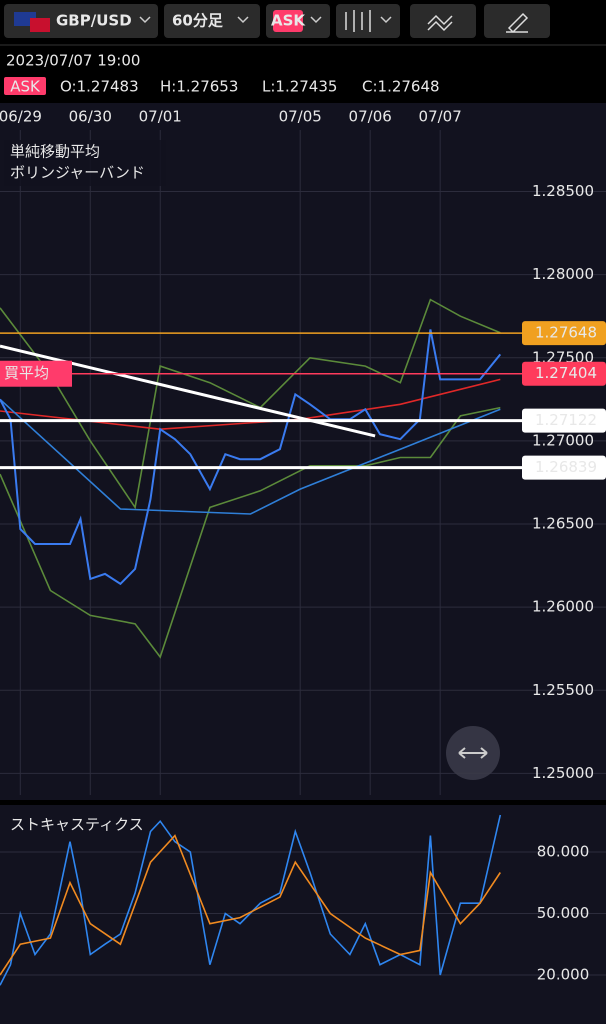  What do you see at coordinates (55, 152) in the screenshot?
I see `indicator-label: 単純移動平均` at bounding box center [55, 152].